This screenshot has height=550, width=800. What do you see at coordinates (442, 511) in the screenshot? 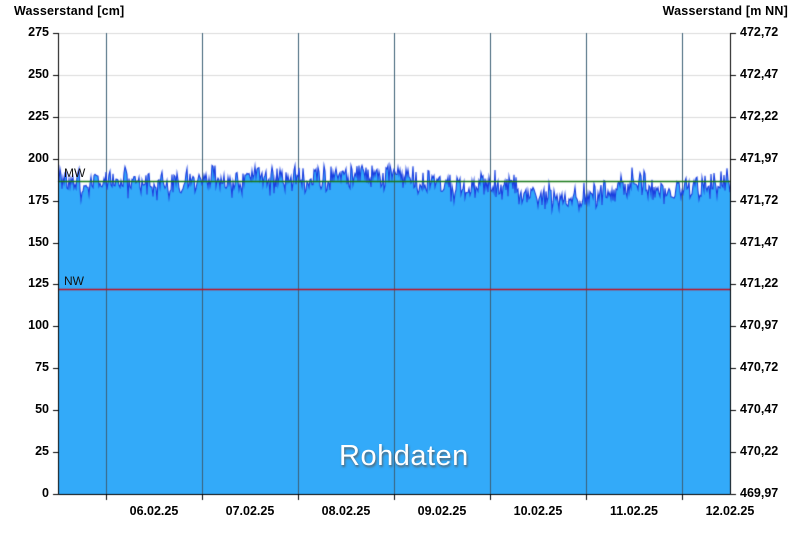
I see `x-axis-tick: 09.02.25` at bounding box center [442, 511].